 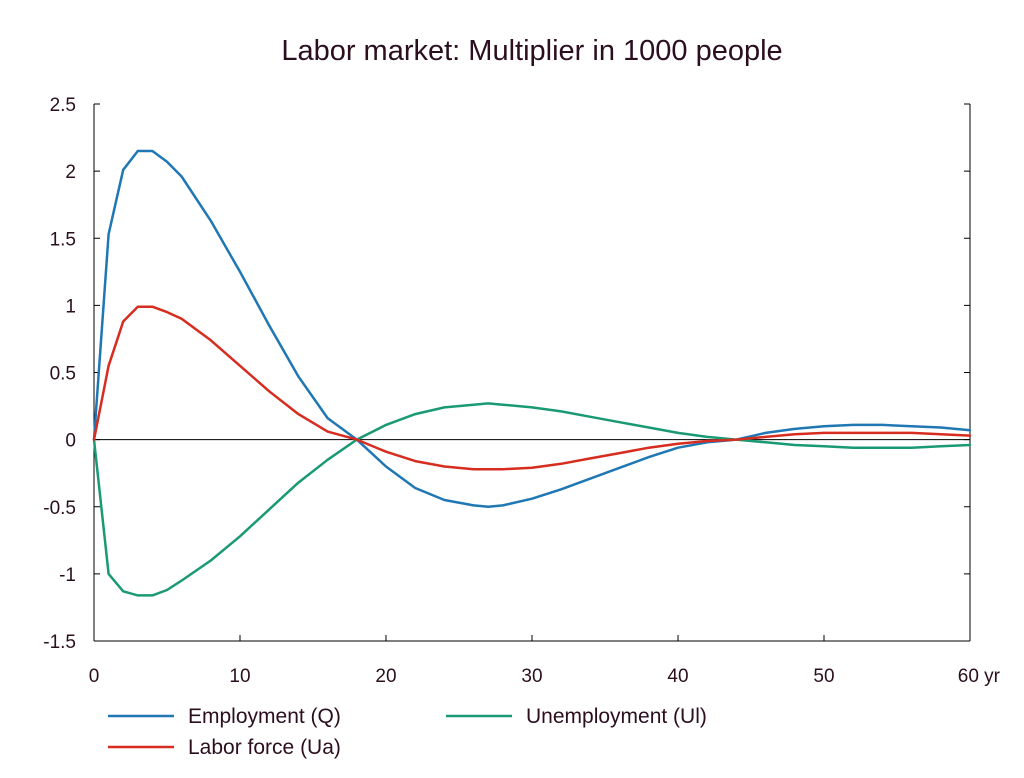 What do you see at coordinates (531, 51) in the screenshot?
I see `chart-title: Labor market: Multiplier in 1000 people` at bounding box center [531, 51].